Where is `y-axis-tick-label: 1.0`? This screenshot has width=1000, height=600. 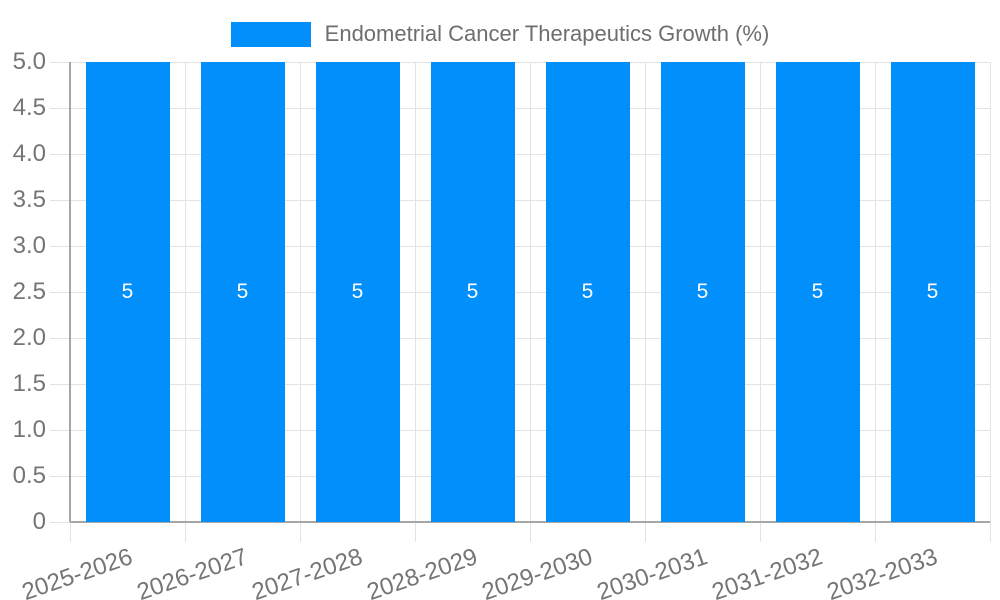
y-axis-tick-label: 1.0 is located at coordinates (29, 429).